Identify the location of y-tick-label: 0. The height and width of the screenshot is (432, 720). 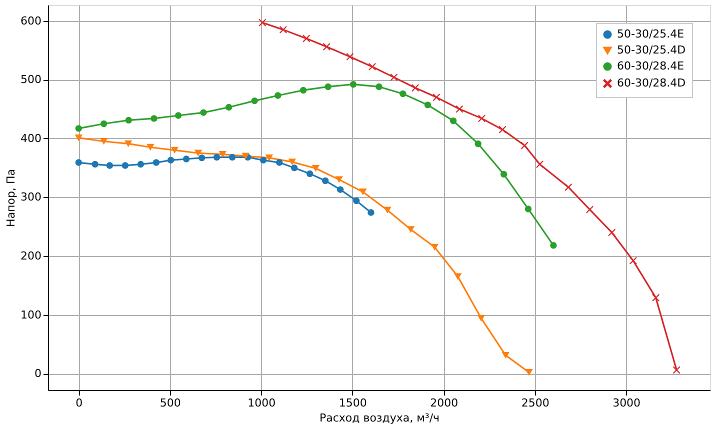
(38, 373).